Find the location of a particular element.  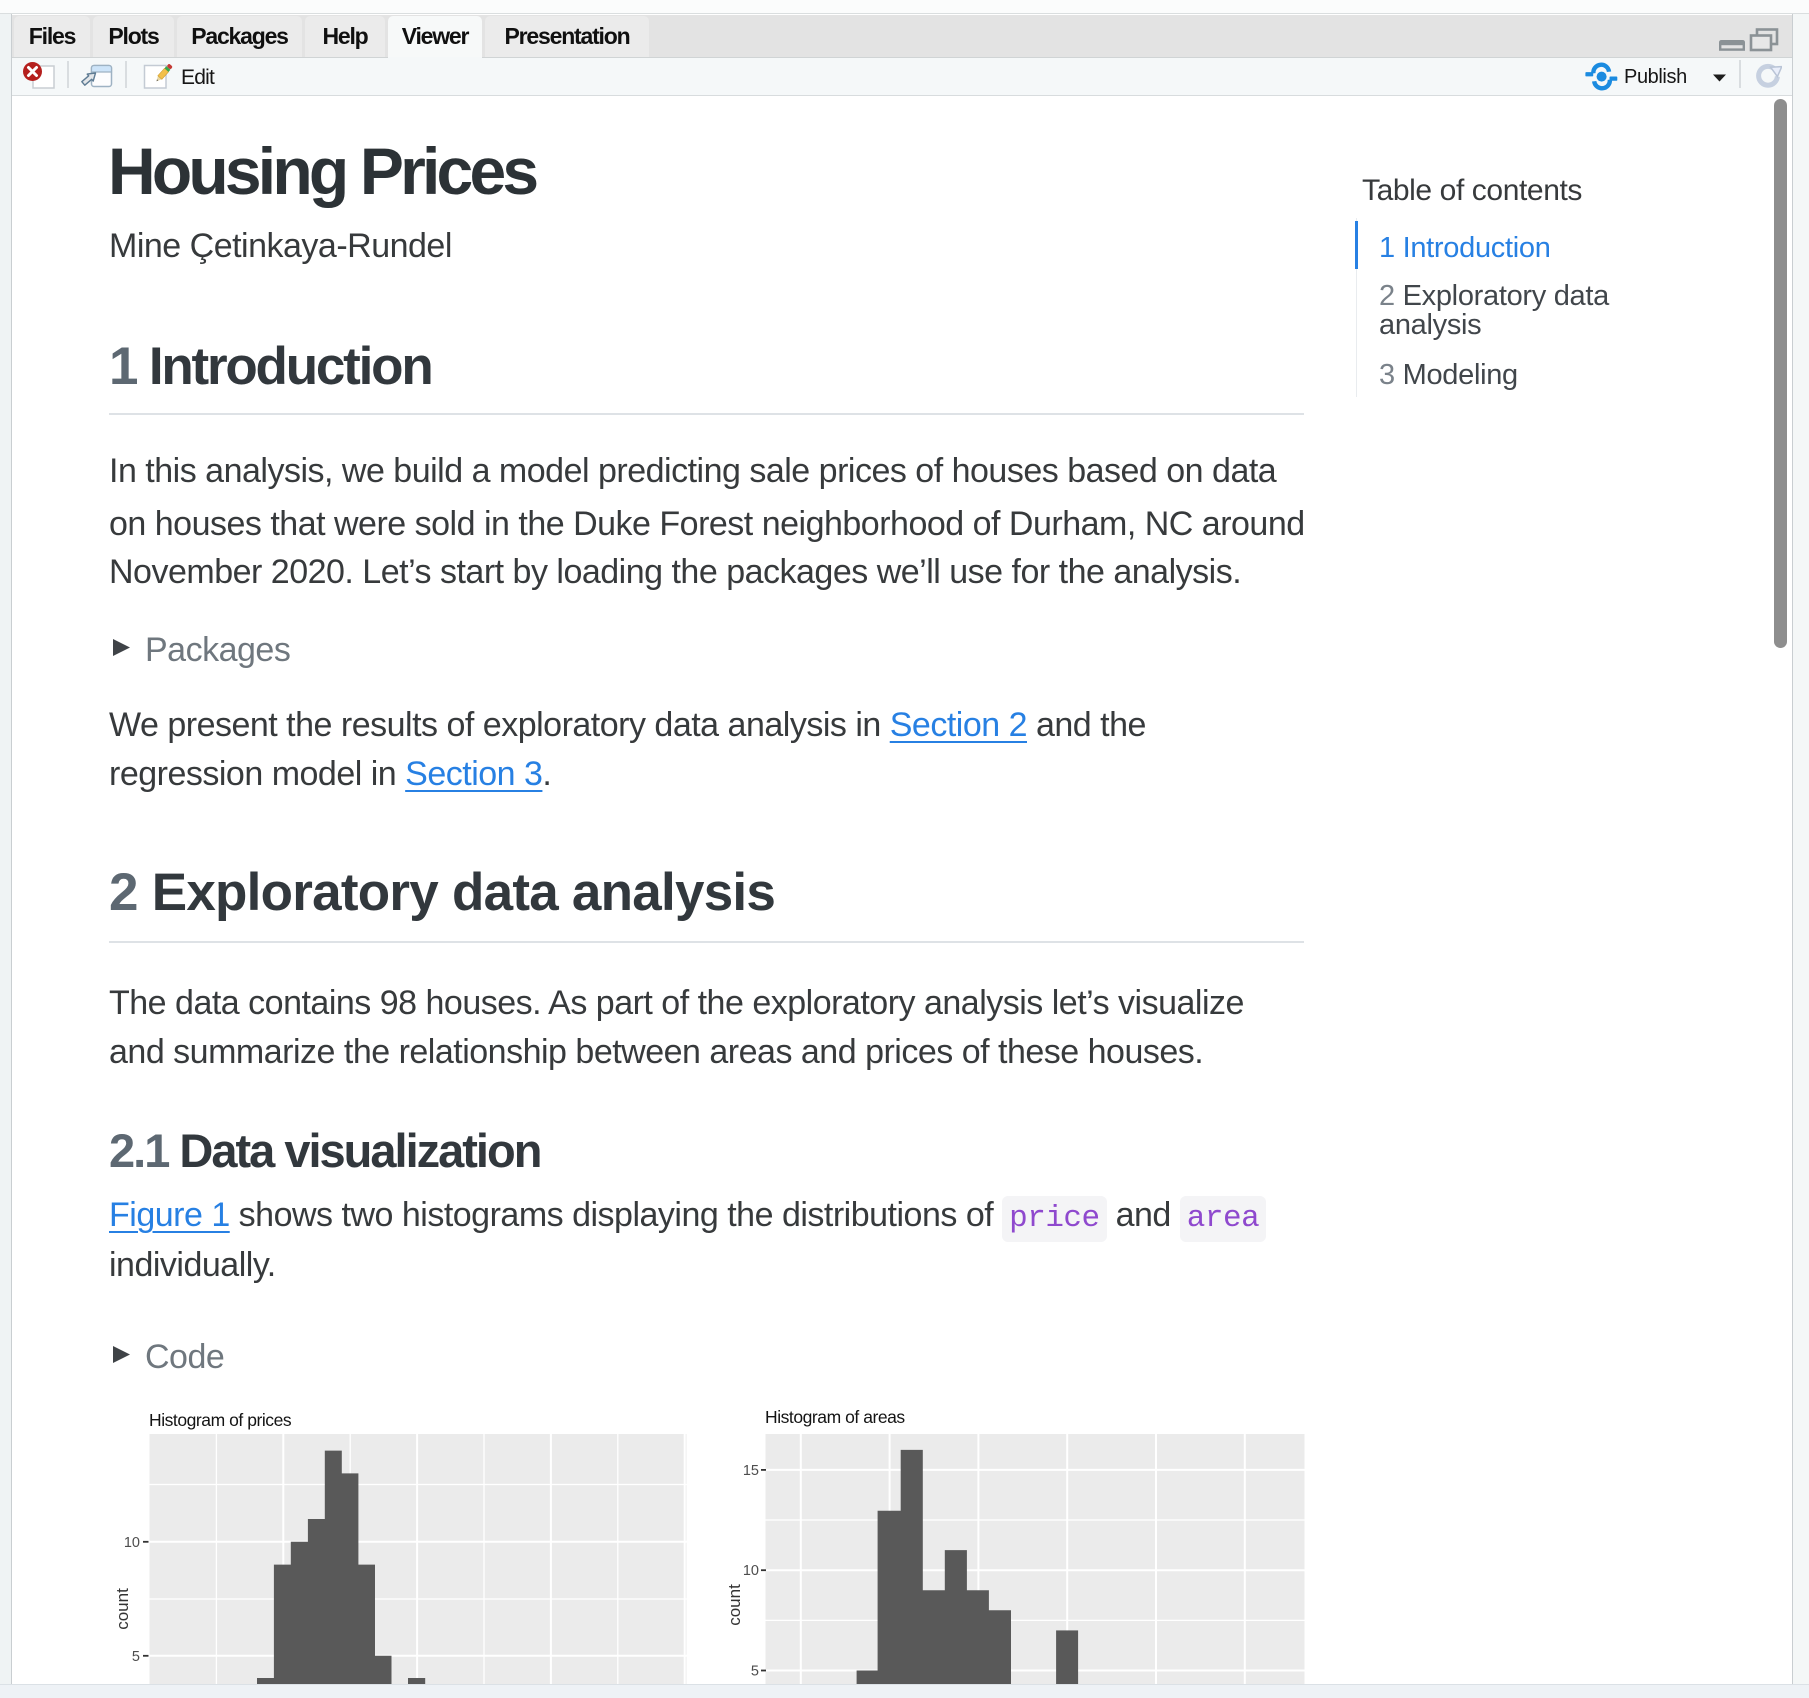

svg-text: 15 is located at coordinates (751, 1471).